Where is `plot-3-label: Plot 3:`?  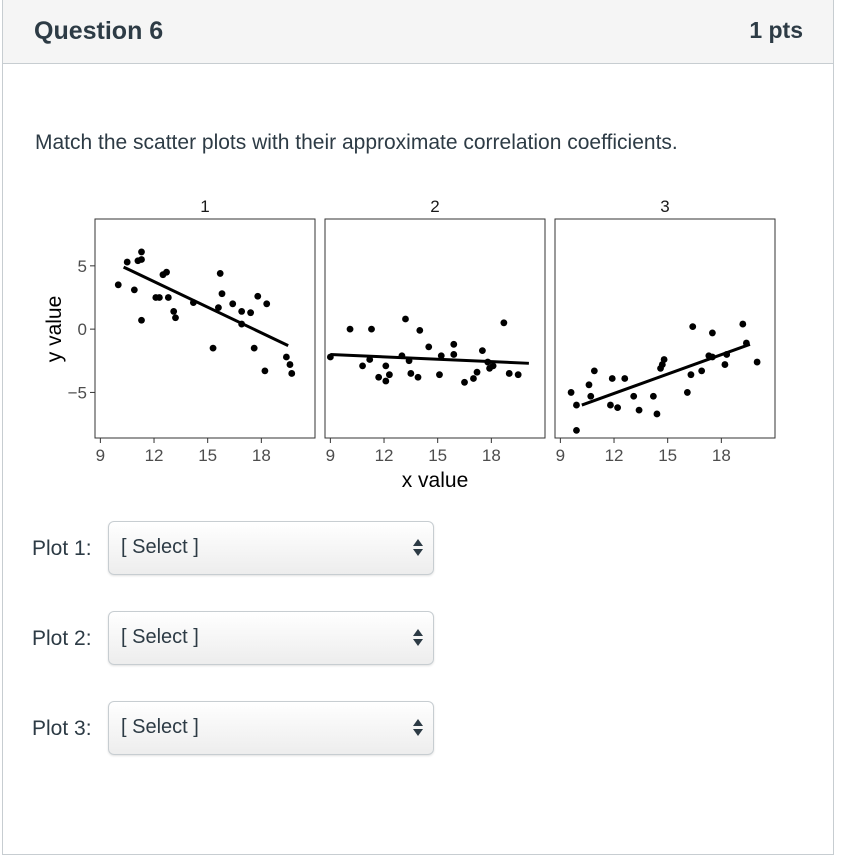
plot-3-label: Plot 3: is located at coordinates (62, 728).